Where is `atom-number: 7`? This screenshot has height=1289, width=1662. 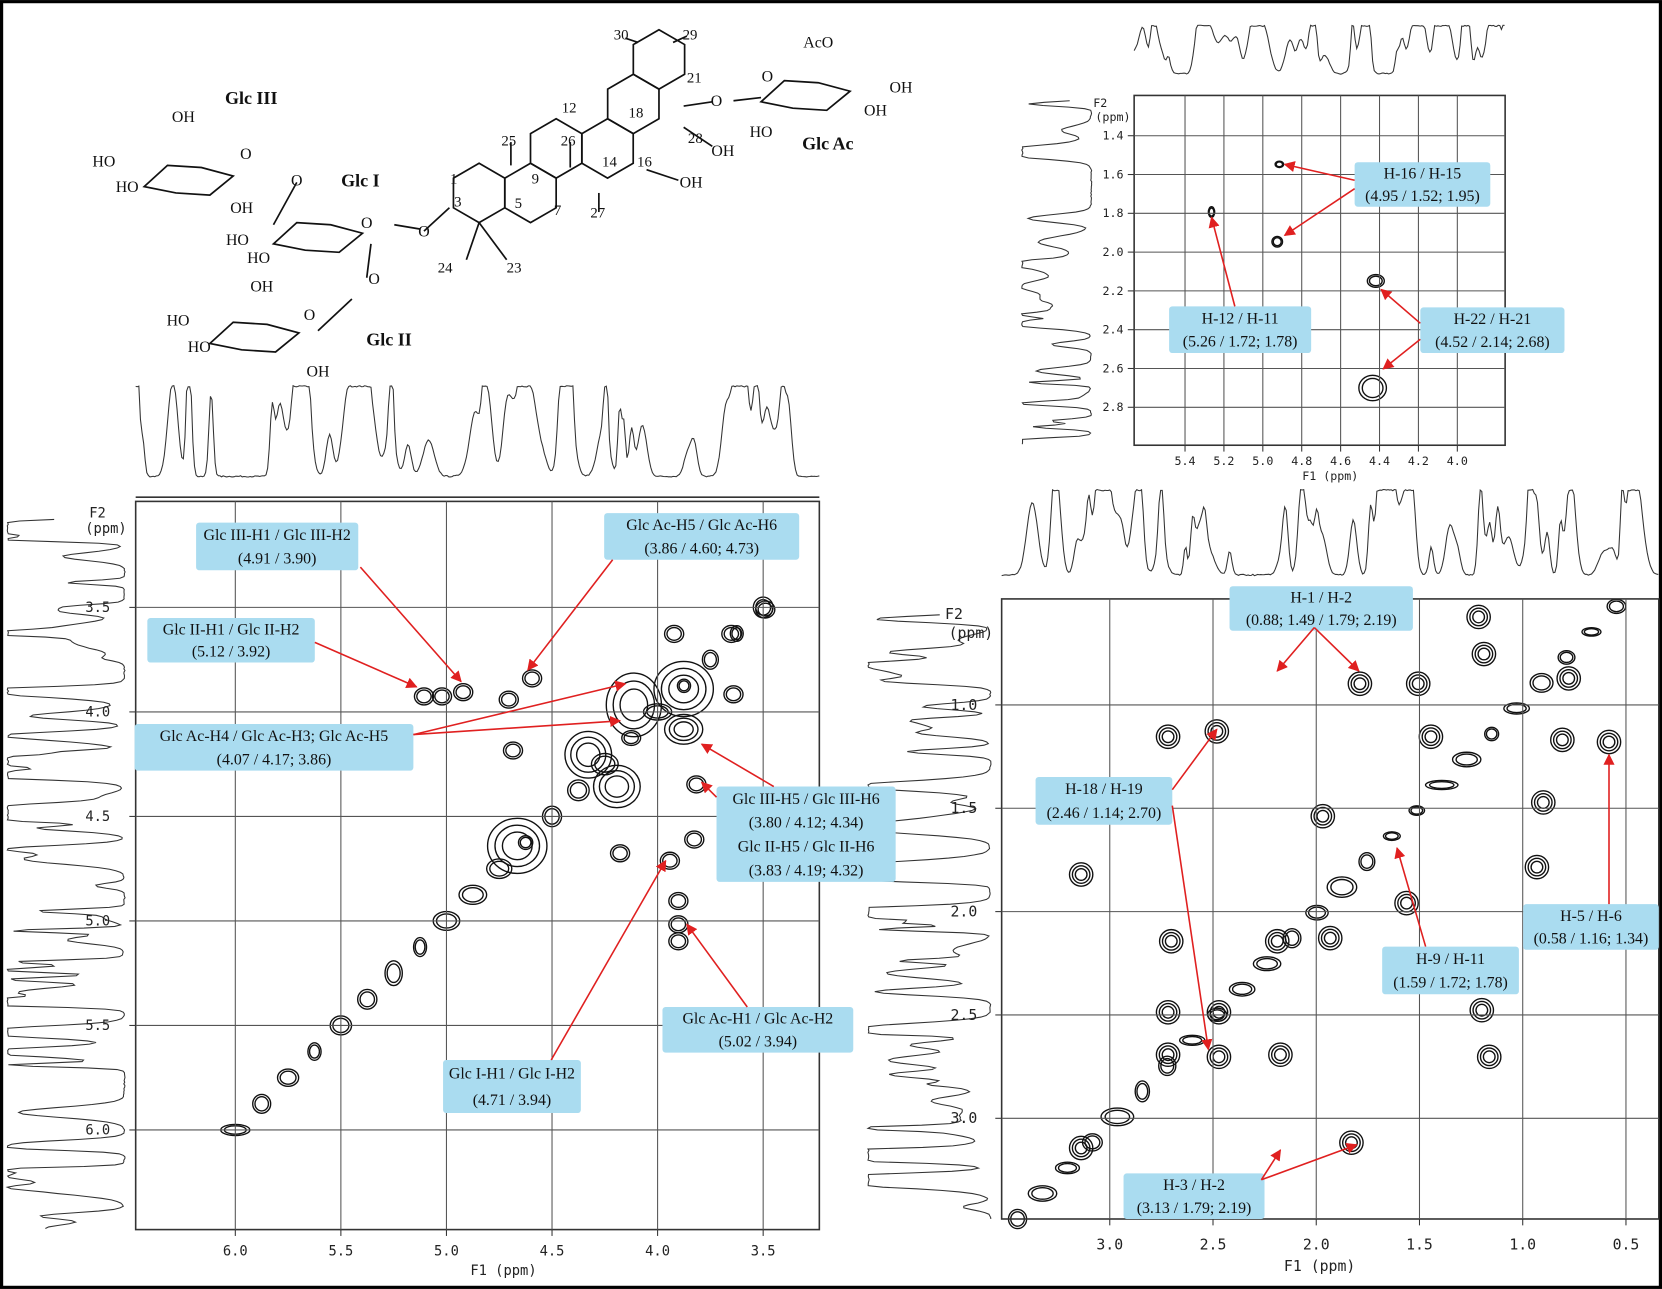
atom-number: 7 is located at coordinates (557, 211).